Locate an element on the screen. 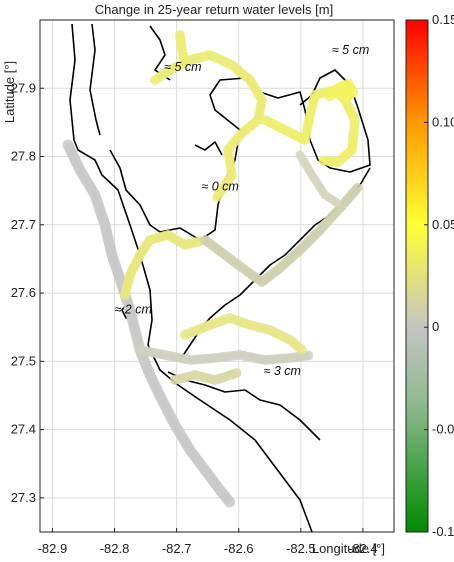  coastline-barrier is located at coordinates (95, 79).